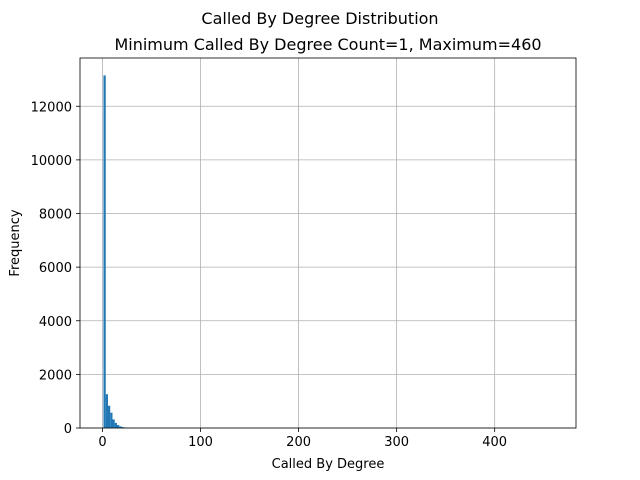 The image size is (640, 480). Describe the element at coordinates (298, 442) in the screenshot. I see `x-tick-label: 200` at that location.